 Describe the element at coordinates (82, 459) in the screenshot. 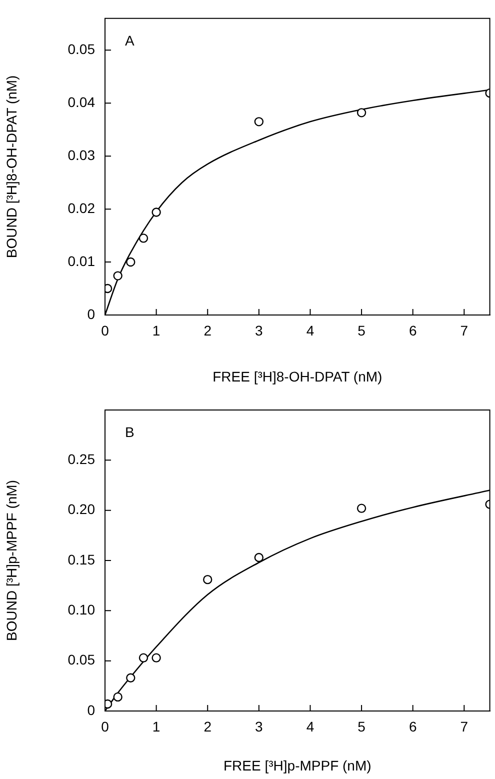

I see `y-tick-label: 0.25` at that location.